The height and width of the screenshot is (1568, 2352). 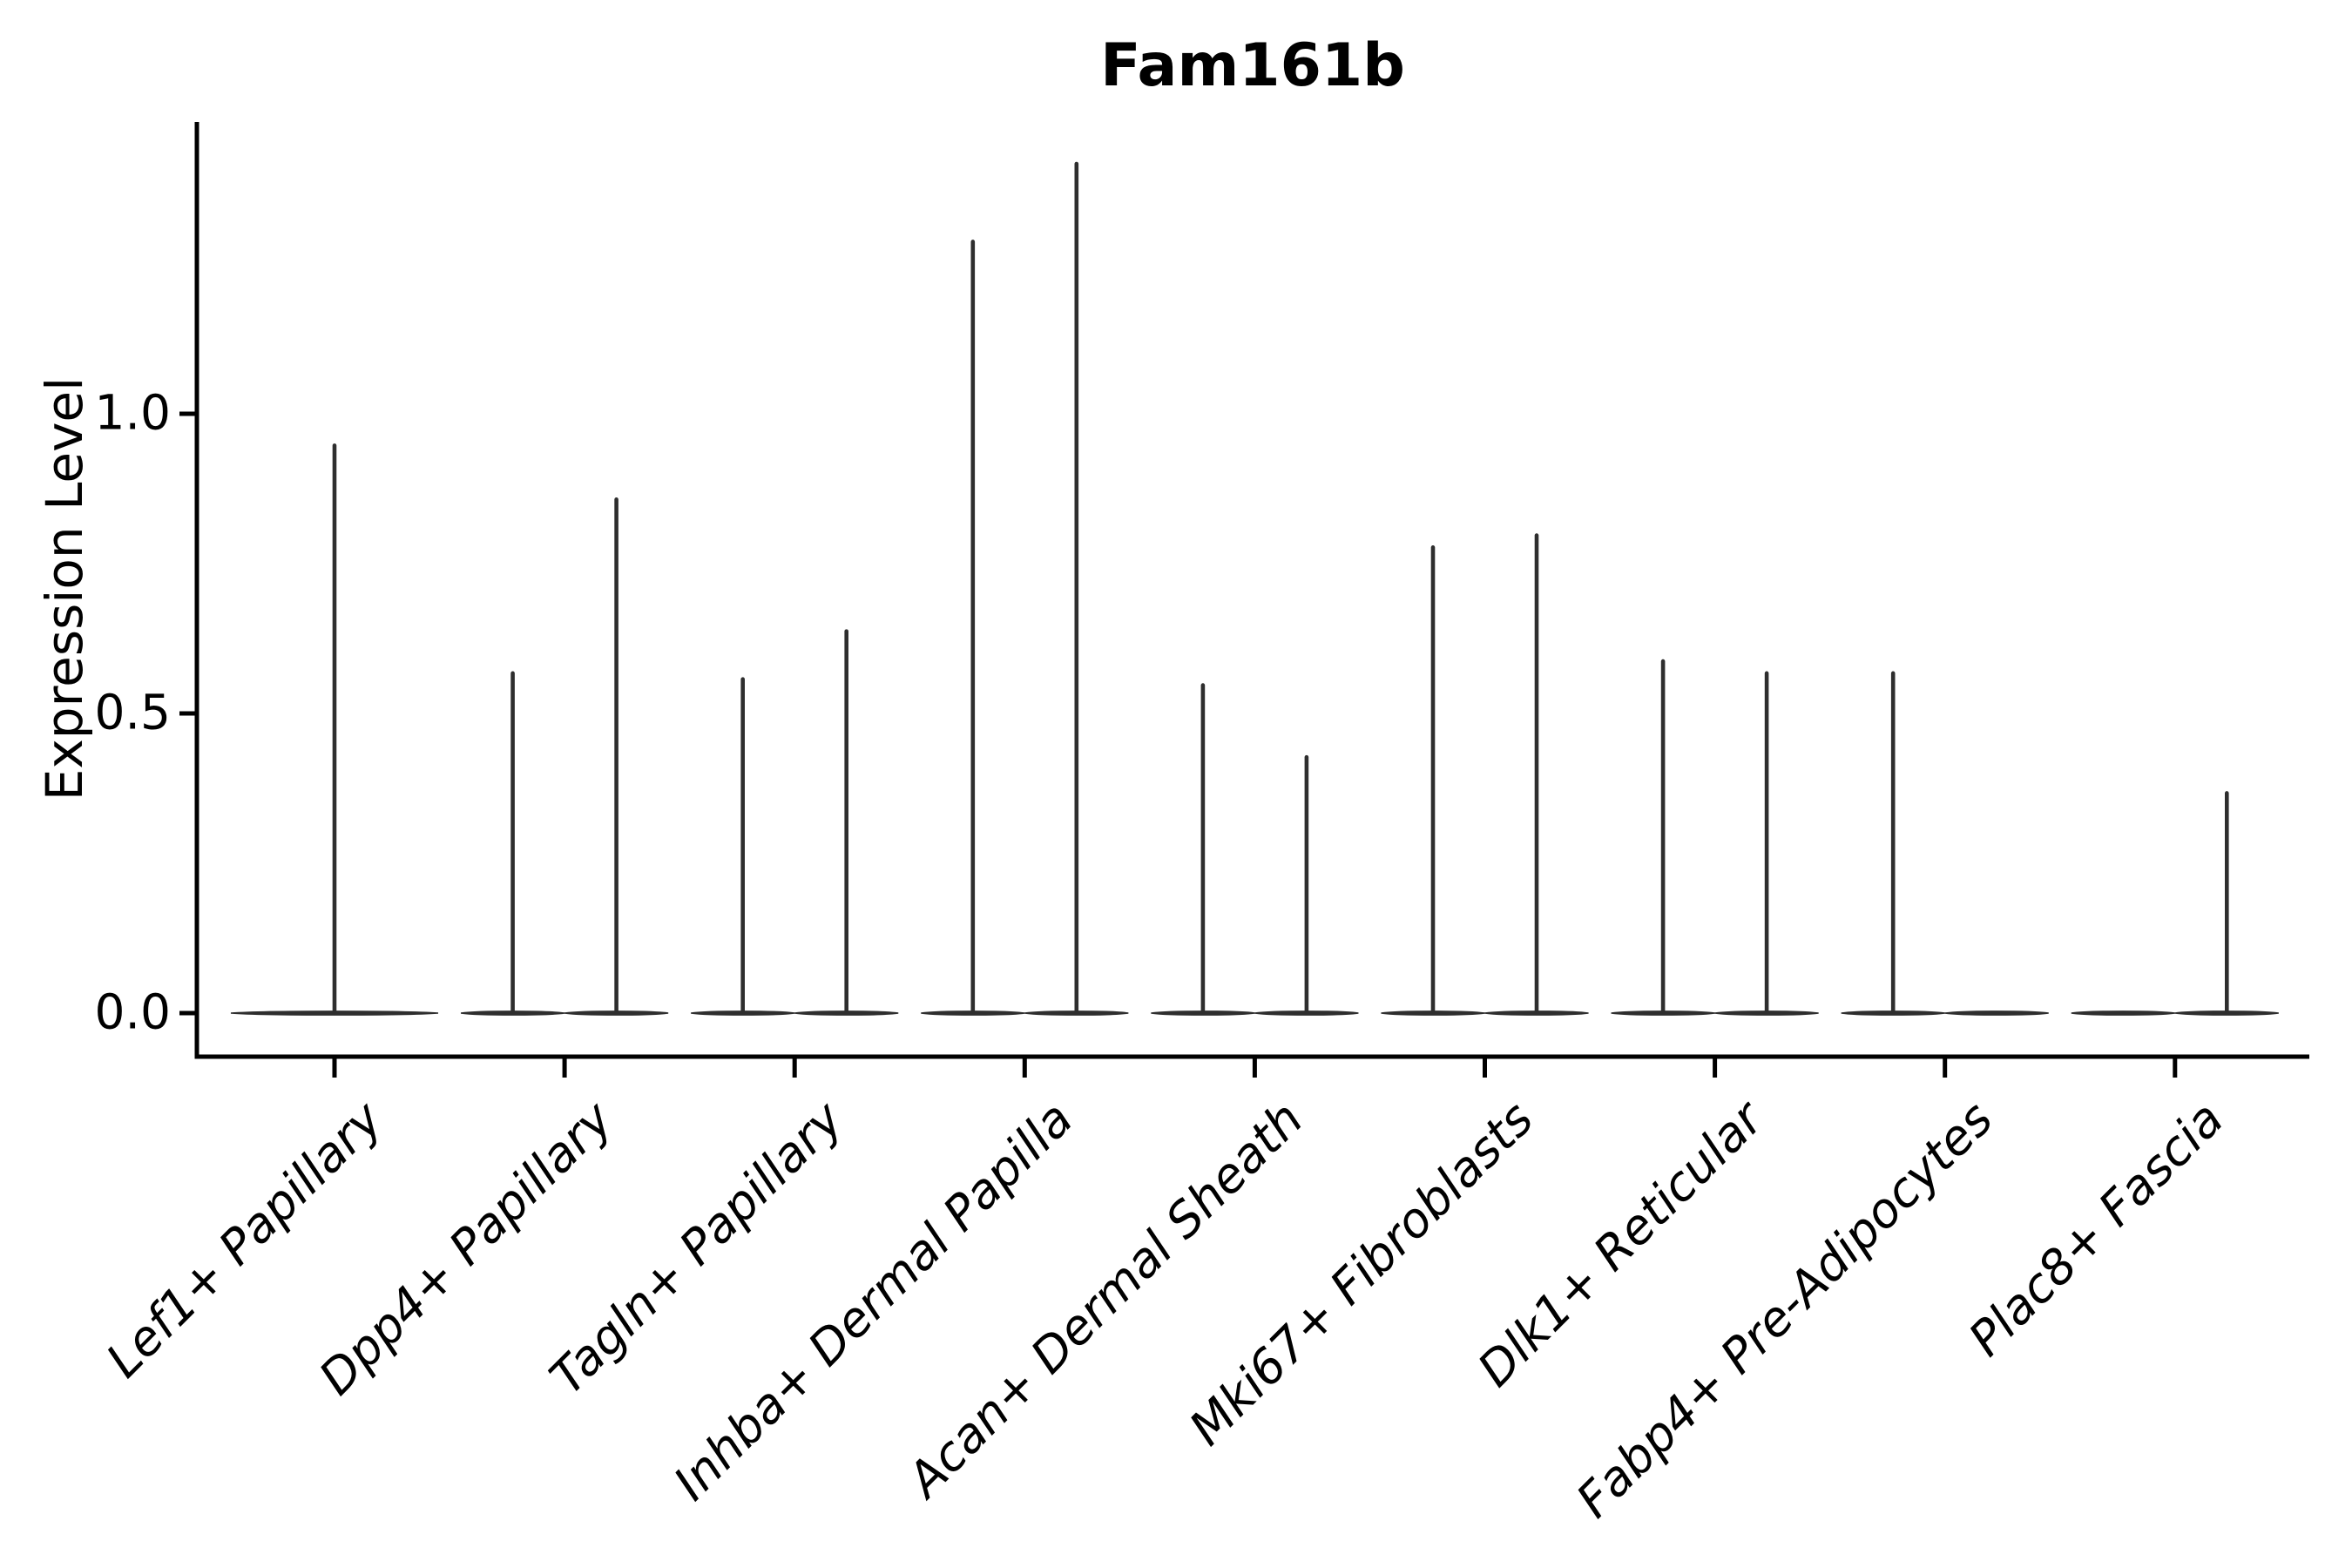 I want to click on y-tick-label: 1.0, so click(x=132, y=412).